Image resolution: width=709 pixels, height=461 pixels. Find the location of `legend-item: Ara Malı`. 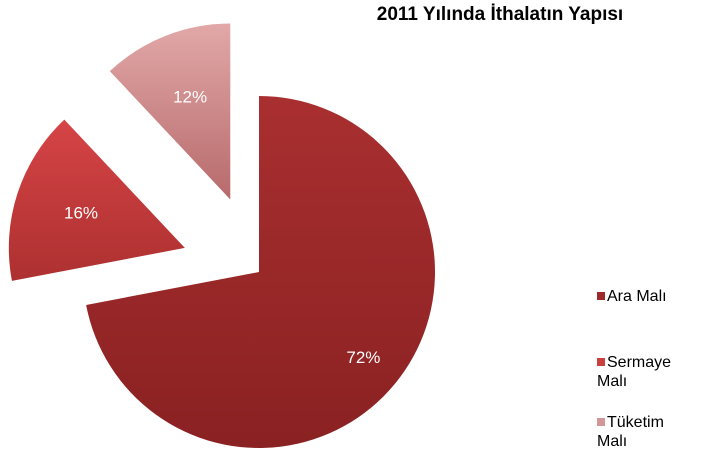

legend-item: Ara Malı is located at coordinates (653, 296).